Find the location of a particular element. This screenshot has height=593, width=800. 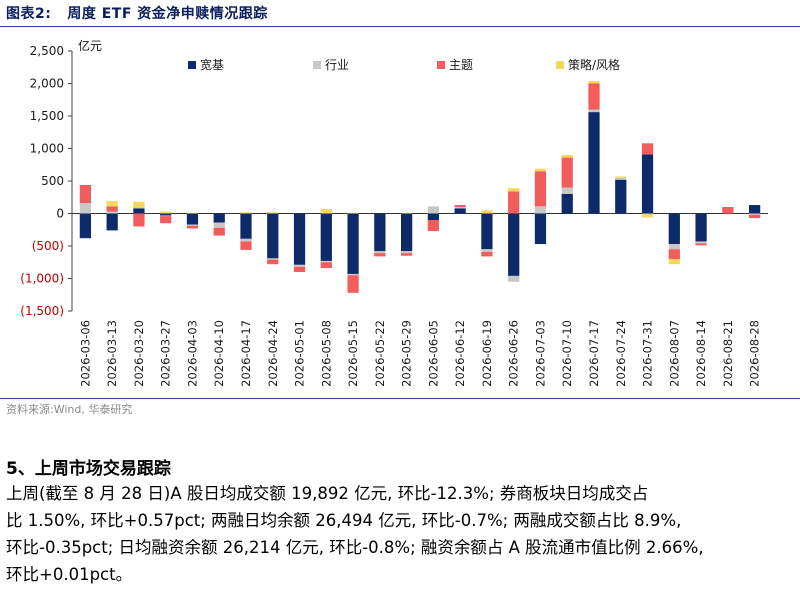

x-tick-label: 2026-04-24 is located at coordinates (273, 353).